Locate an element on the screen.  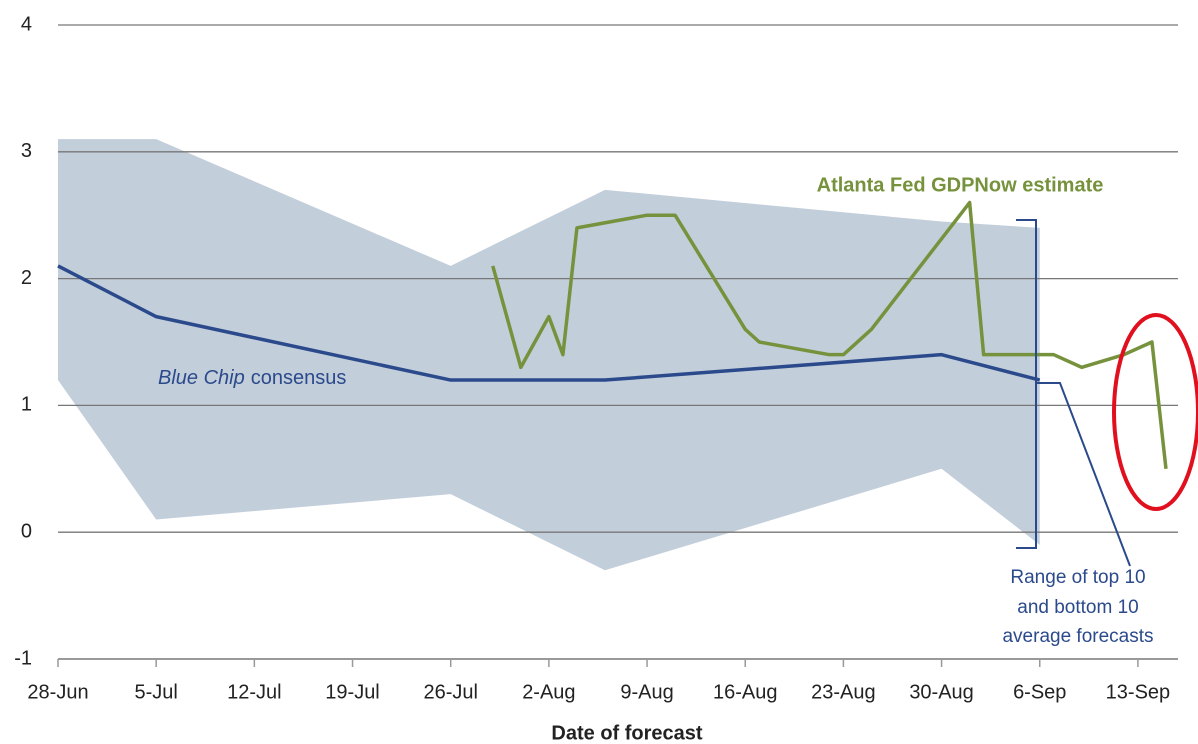
series-line is located at coordinates (549, 323).